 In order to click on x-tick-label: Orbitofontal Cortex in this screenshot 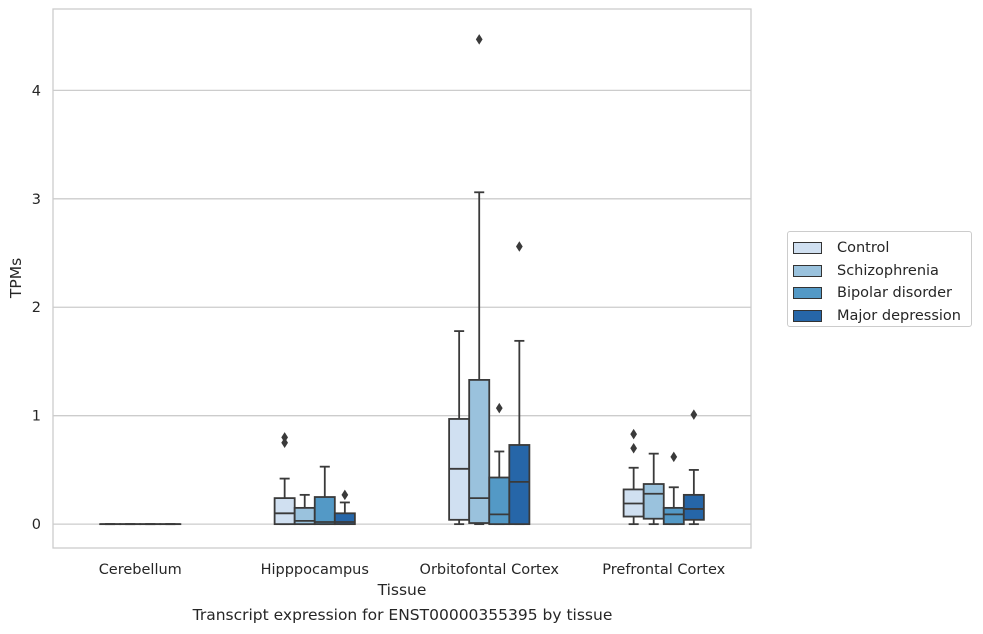, I will do `click(490, 570)`.